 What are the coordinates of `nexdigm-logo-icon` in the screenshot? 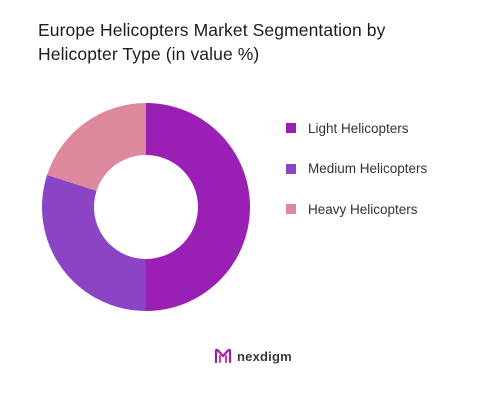 It's located at (223, 356).